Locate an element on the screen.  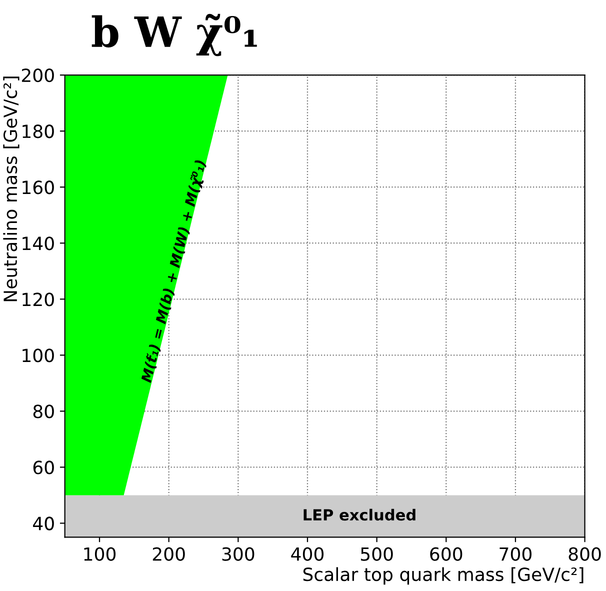
x-tick-label: 400 is located at coordinates (307, 554).